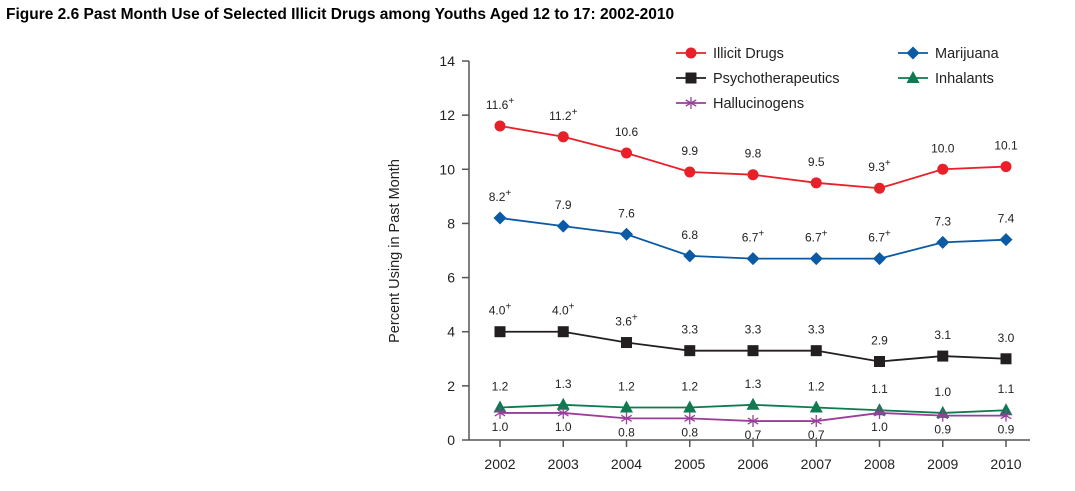 The width and height of the screenshot is (1075, 491). I want to click on legend-label: Hallucinogens, so click(758, 104).